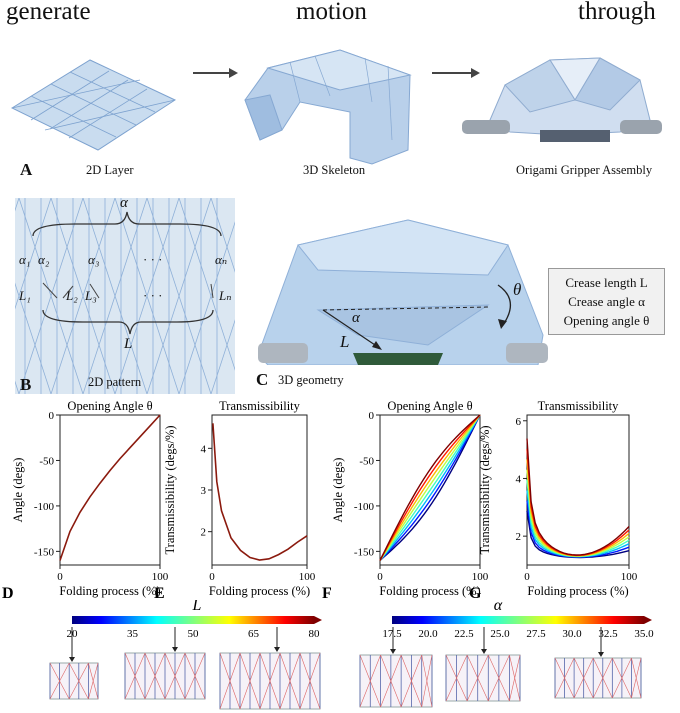  What do you see at coordinates (197, 607) in the screenshot?
I see `colorbar-label: L` at bounding box center [197, 607].